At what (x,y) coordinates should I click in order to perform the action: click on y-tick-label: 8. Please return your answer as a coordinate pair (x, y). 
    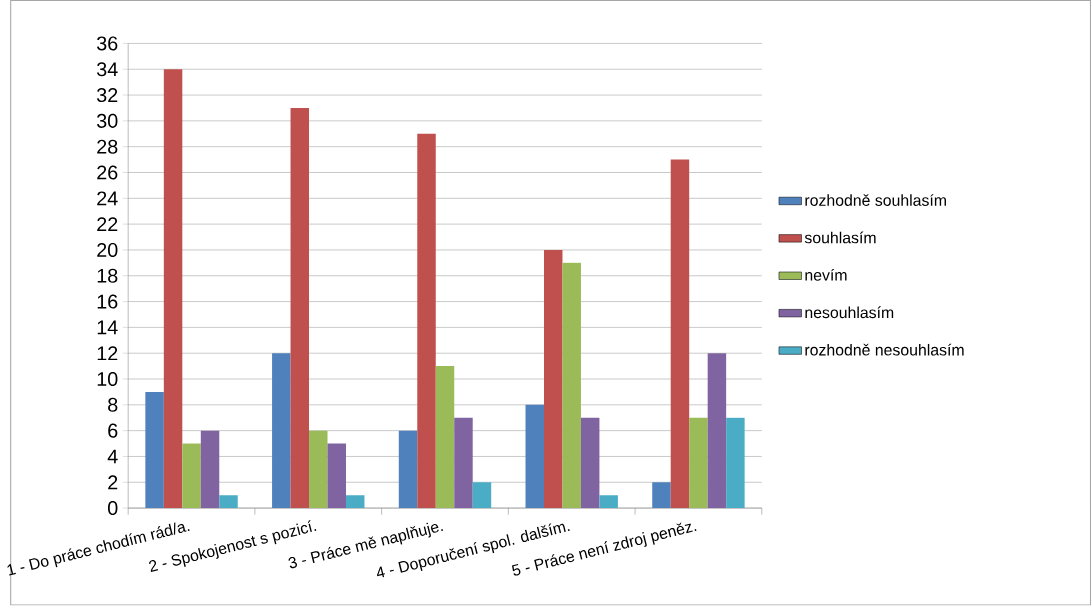
    Looking at the image, I should click on (113, 405).